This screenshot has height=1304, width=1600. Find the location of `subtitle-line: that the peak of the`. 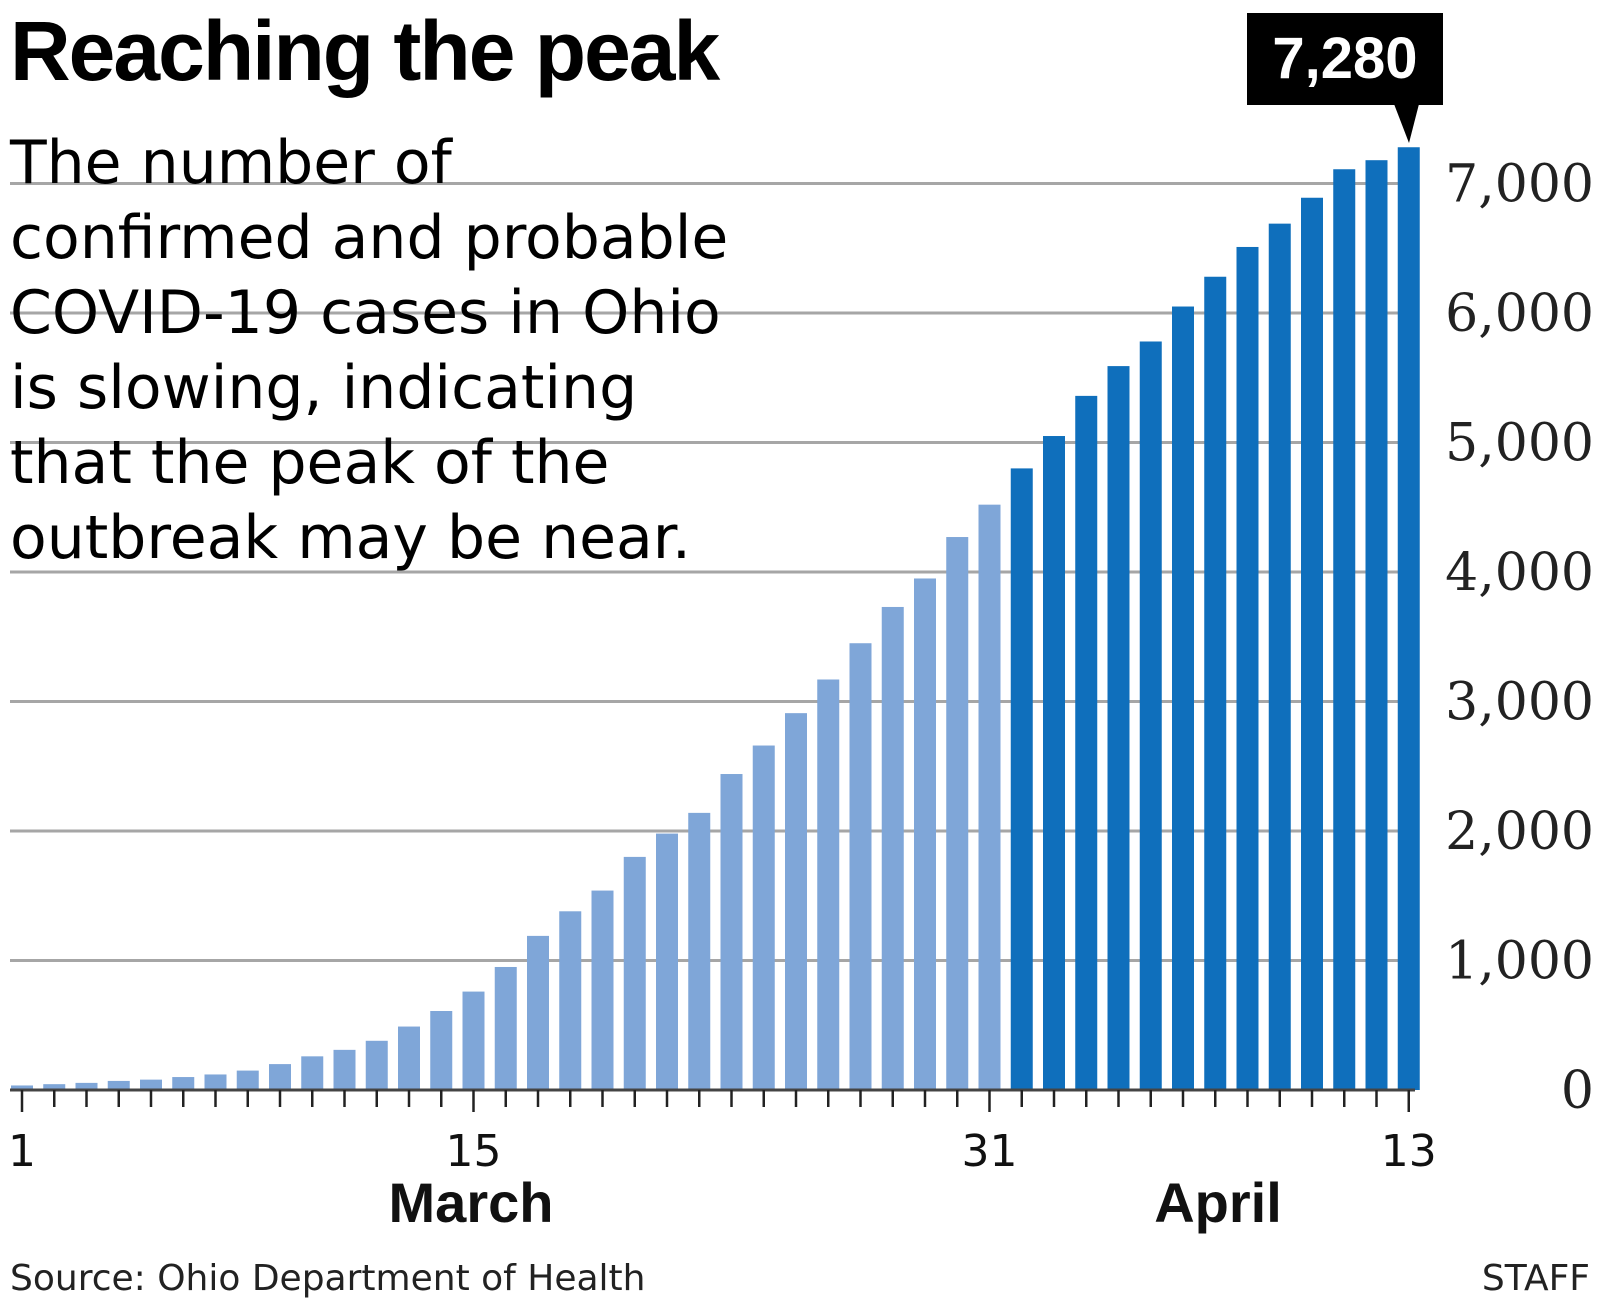

subtitle-line: that the peak of the is located at coordinates (309, 463).